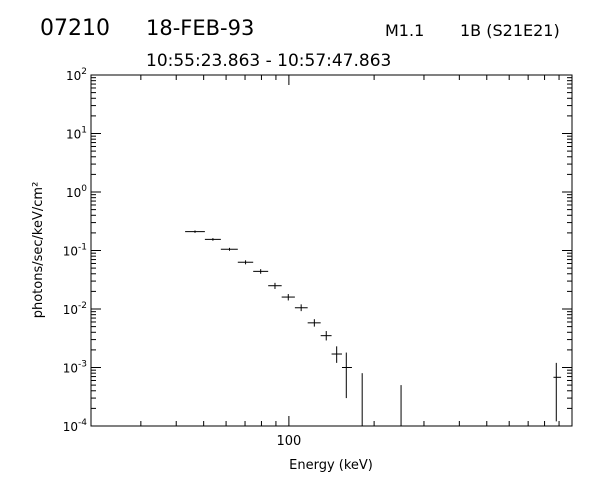  I want to click on y-tick-label: 10⁻⁴, so click(75, 426).